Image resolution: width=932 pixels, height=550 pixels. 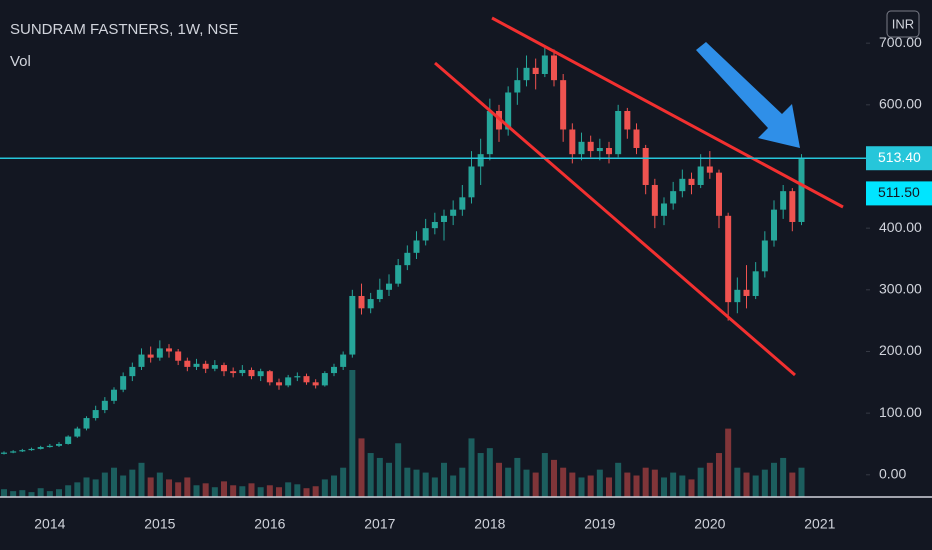 What do you see at coordinates (667, 112) in the screenshot?
I see `trend-line` at bounding box center [667, 112].